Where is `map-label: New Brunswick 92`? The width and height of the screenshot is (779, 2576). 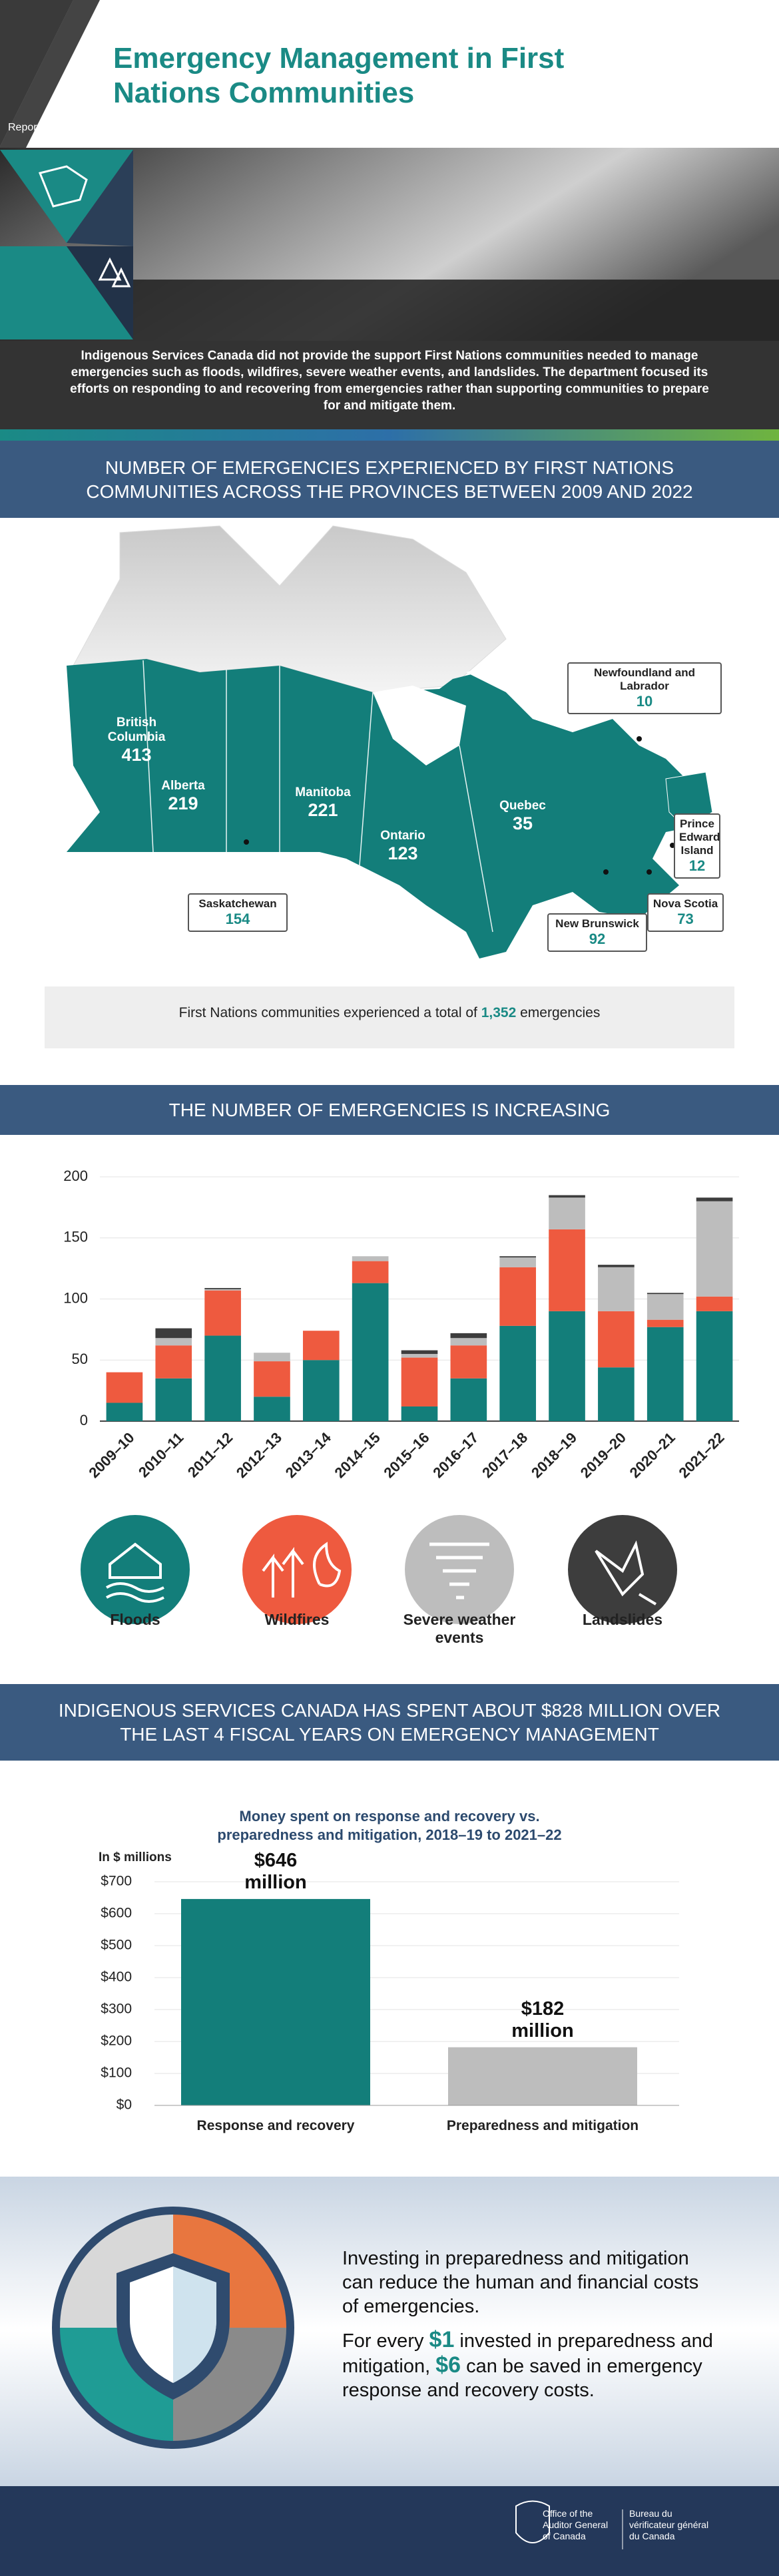 map-label: New Brunswick 92 is located at coordinates (597, 932).